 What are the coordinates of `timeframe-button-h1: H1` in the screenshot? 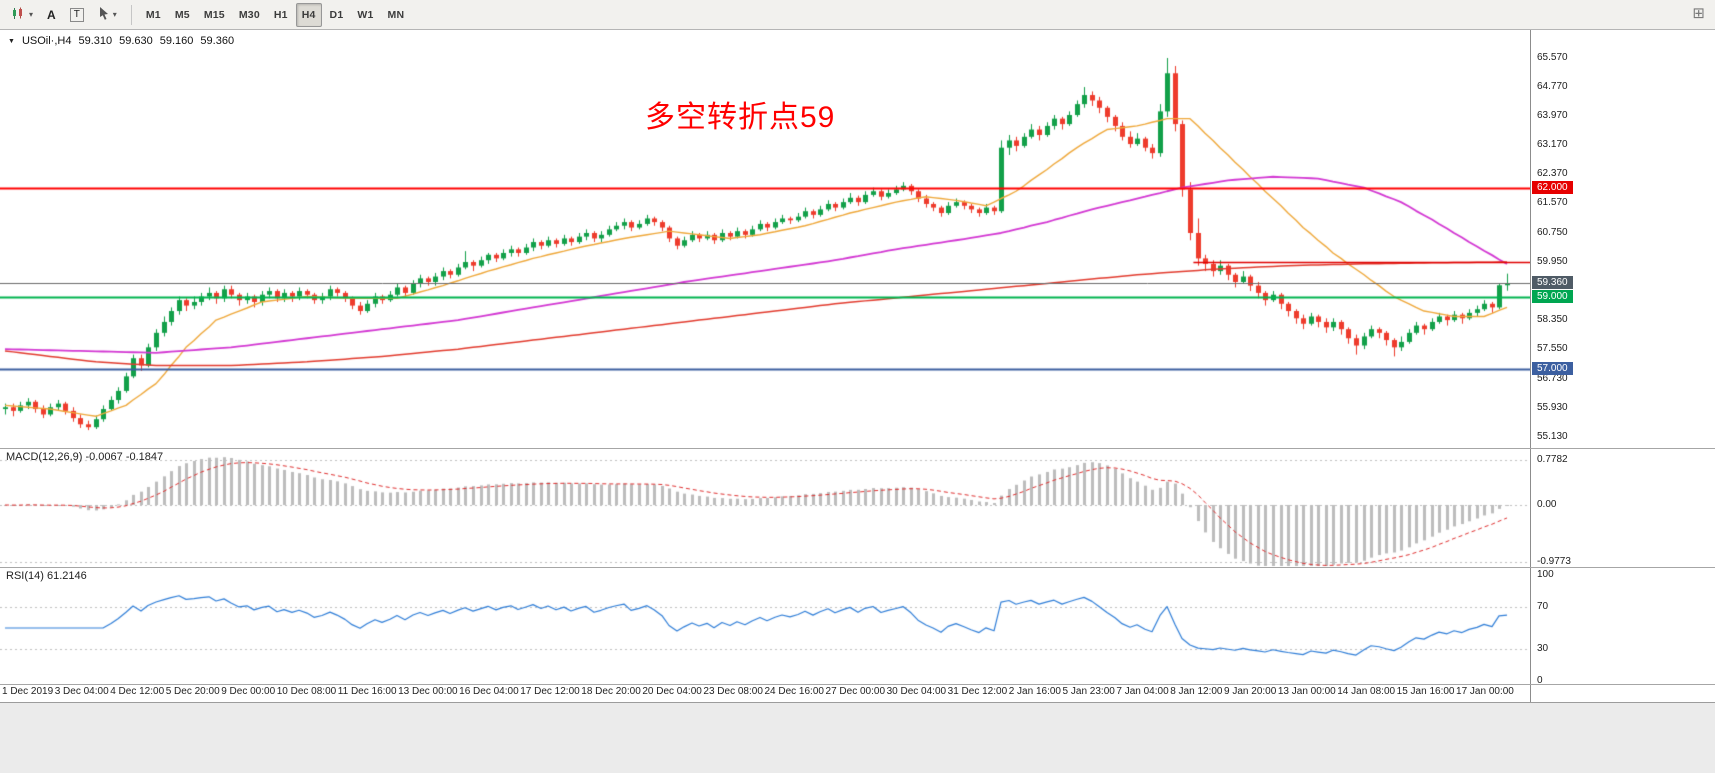 It's located at (280, 14).